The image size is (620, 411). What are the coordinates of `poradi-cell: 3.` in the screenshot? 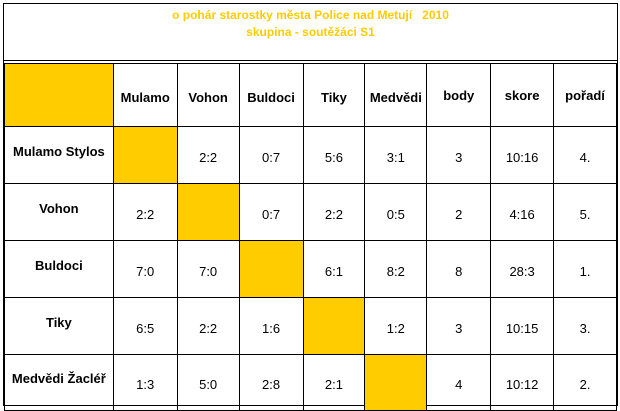 It's located at (585, 326).